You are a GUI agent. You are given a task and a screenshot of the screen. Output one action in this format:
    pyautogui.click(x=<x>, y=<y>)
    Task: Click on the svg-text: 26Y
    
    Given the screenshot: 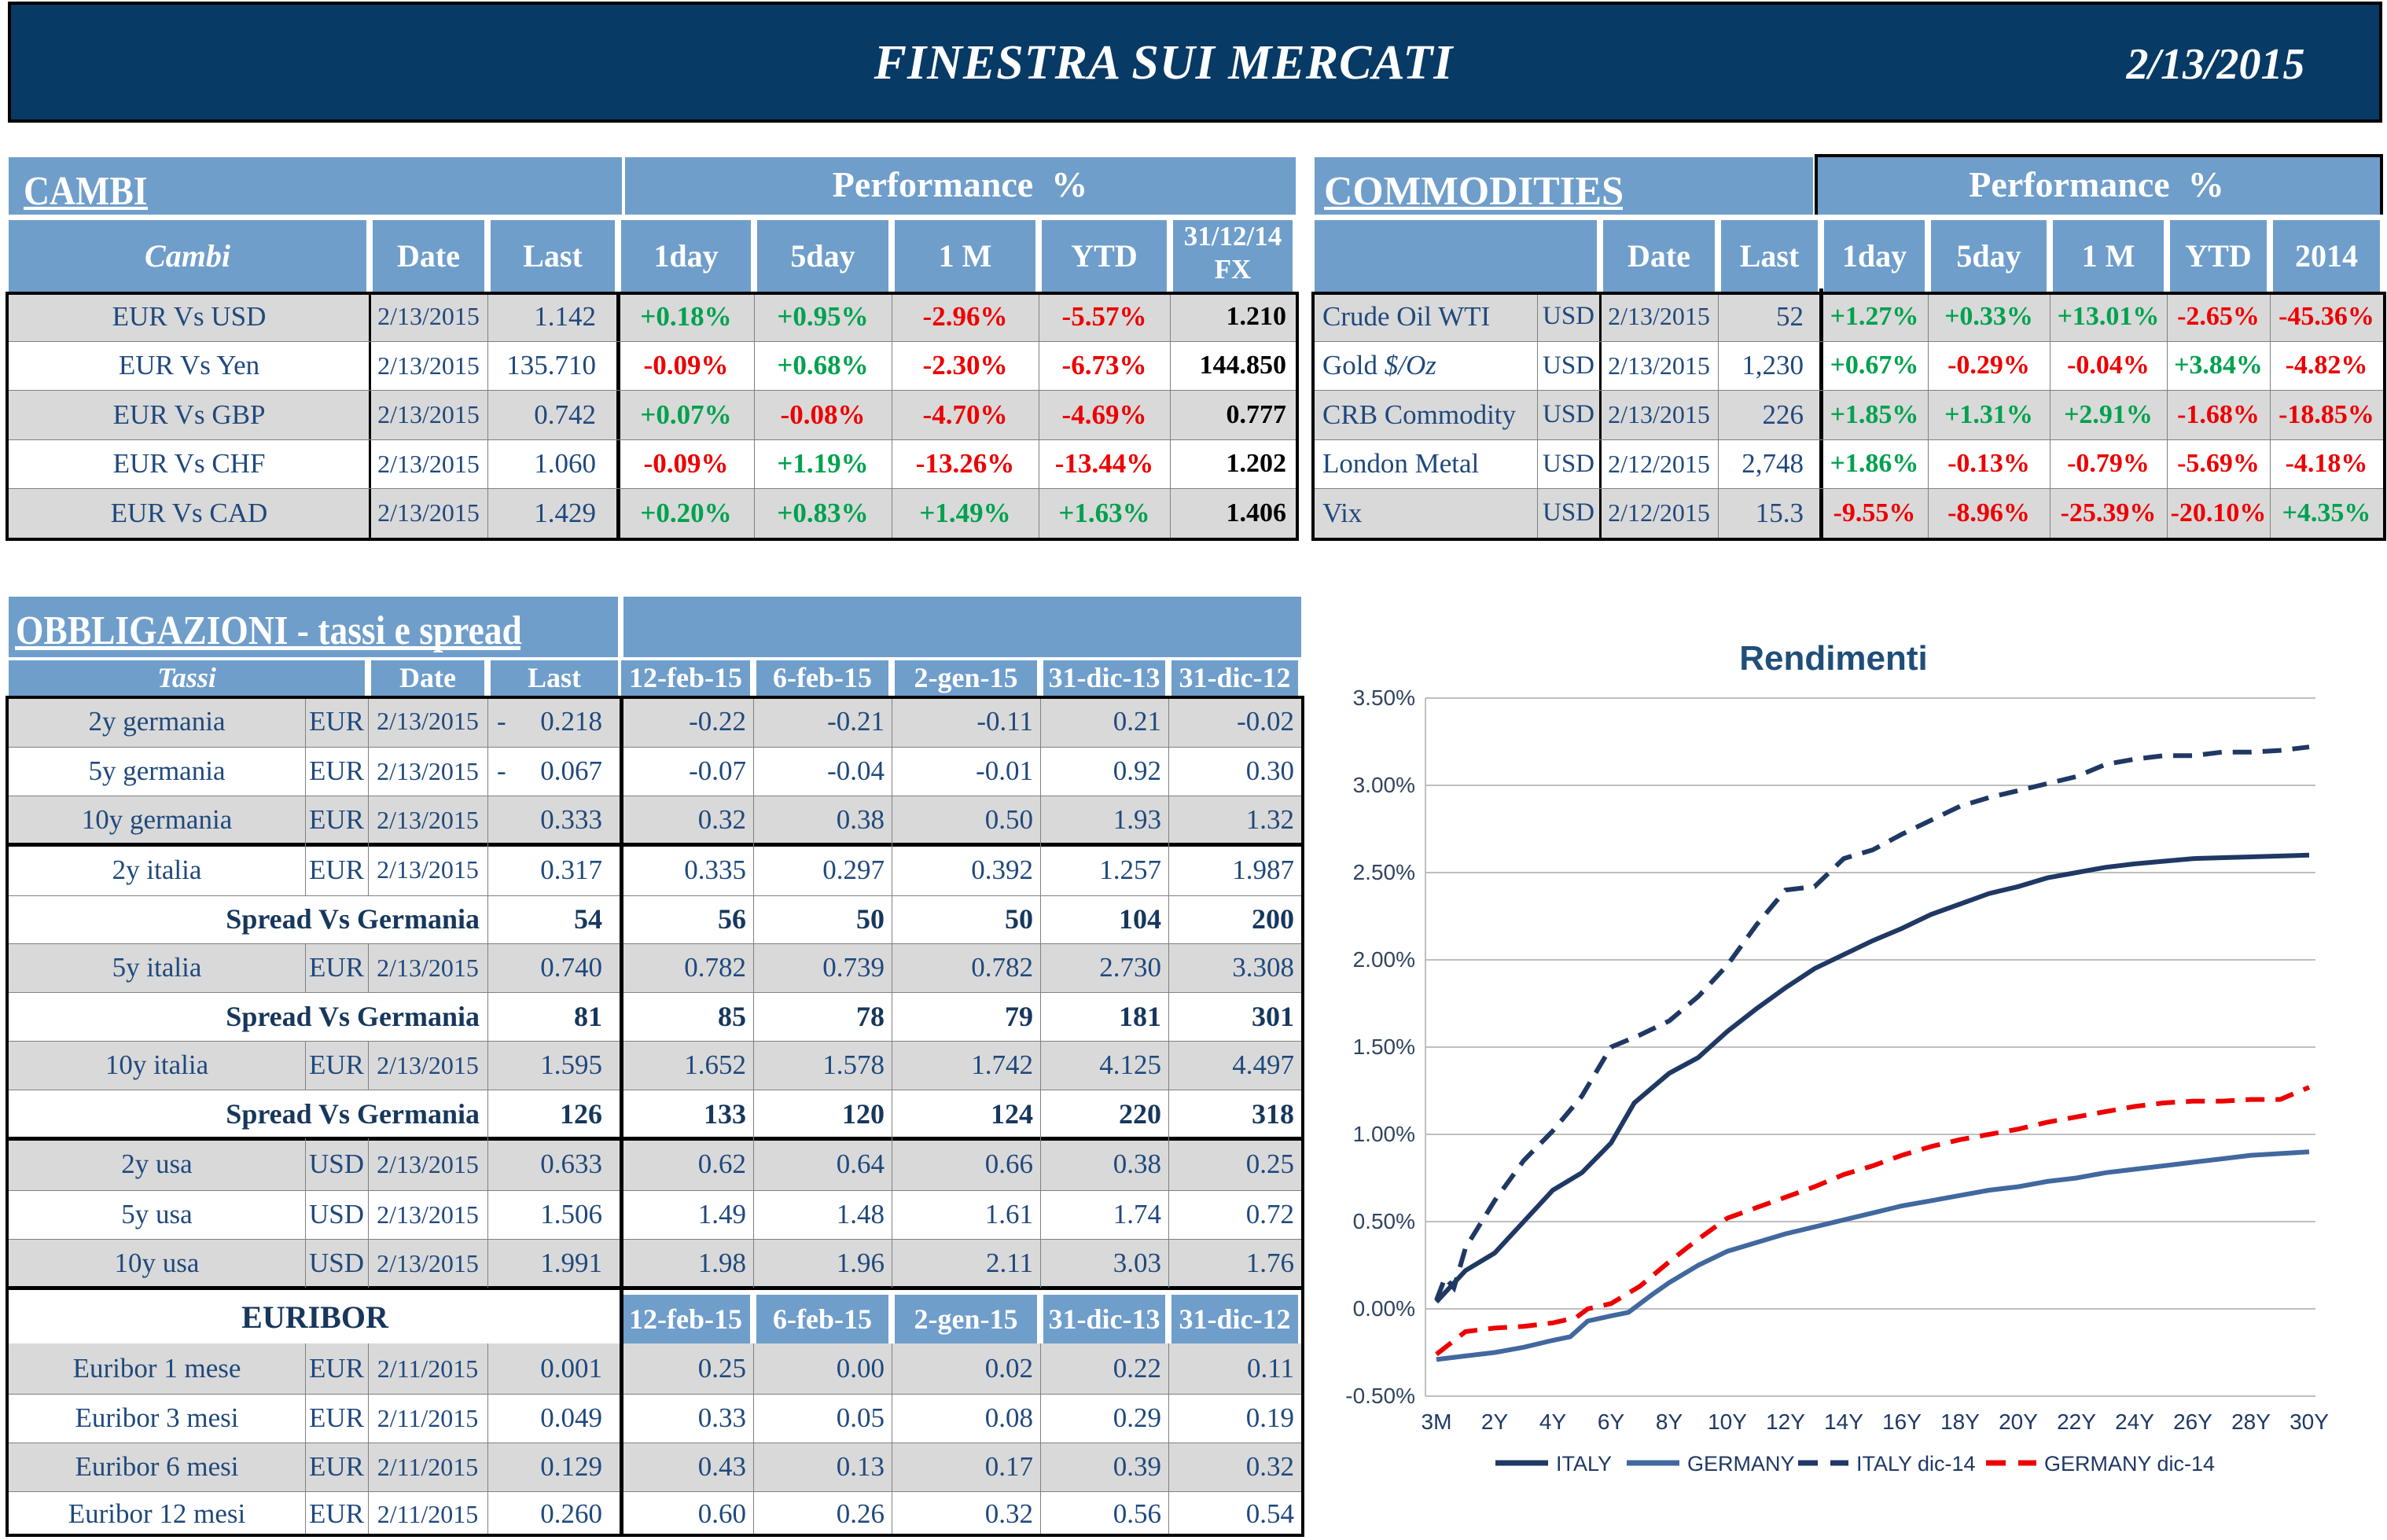 What is the action you would take?
    pyautogui.click(x=2193, y=1422)
    